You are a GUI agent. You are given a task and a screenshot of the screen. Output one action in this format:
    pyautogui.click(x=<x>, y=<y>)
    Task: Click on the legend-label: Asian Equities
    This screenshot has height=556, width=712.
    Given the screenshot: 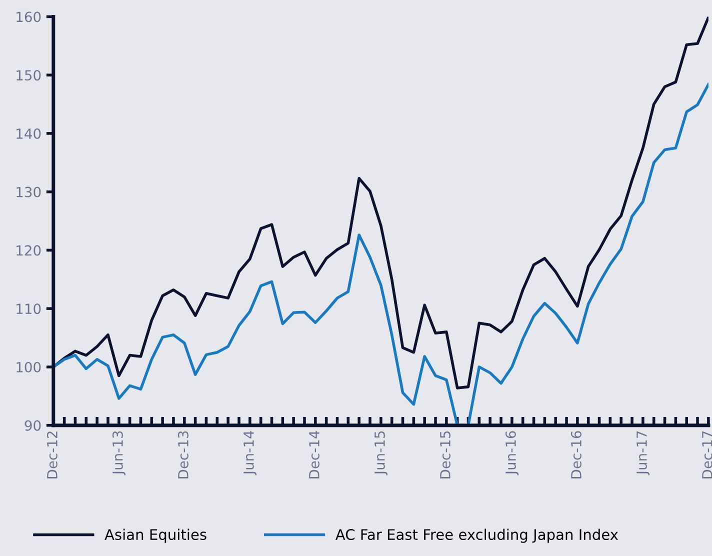 What is the action you would take?
    pyautogui.click(x=155, y=535)
    